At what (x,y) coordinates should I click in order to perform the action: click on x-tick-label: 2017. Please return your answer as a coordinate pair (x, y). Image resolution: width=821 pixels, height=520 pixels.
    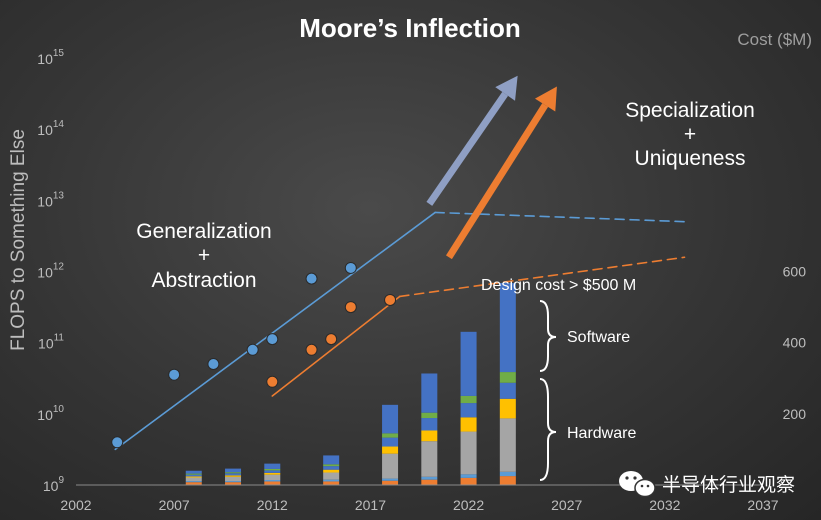
    Looking at the image, I should click on (370, 505).